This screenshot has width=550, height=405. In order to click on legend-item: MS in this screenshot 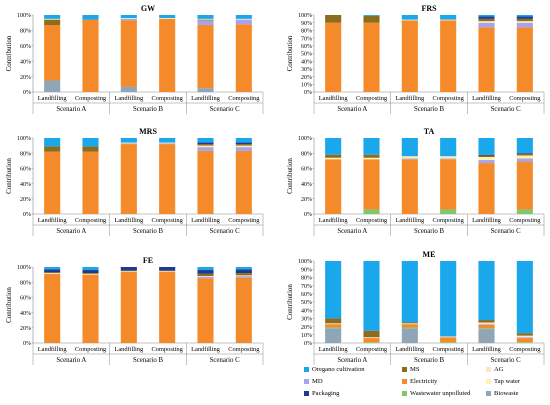, I will do `click(411, 369)`.